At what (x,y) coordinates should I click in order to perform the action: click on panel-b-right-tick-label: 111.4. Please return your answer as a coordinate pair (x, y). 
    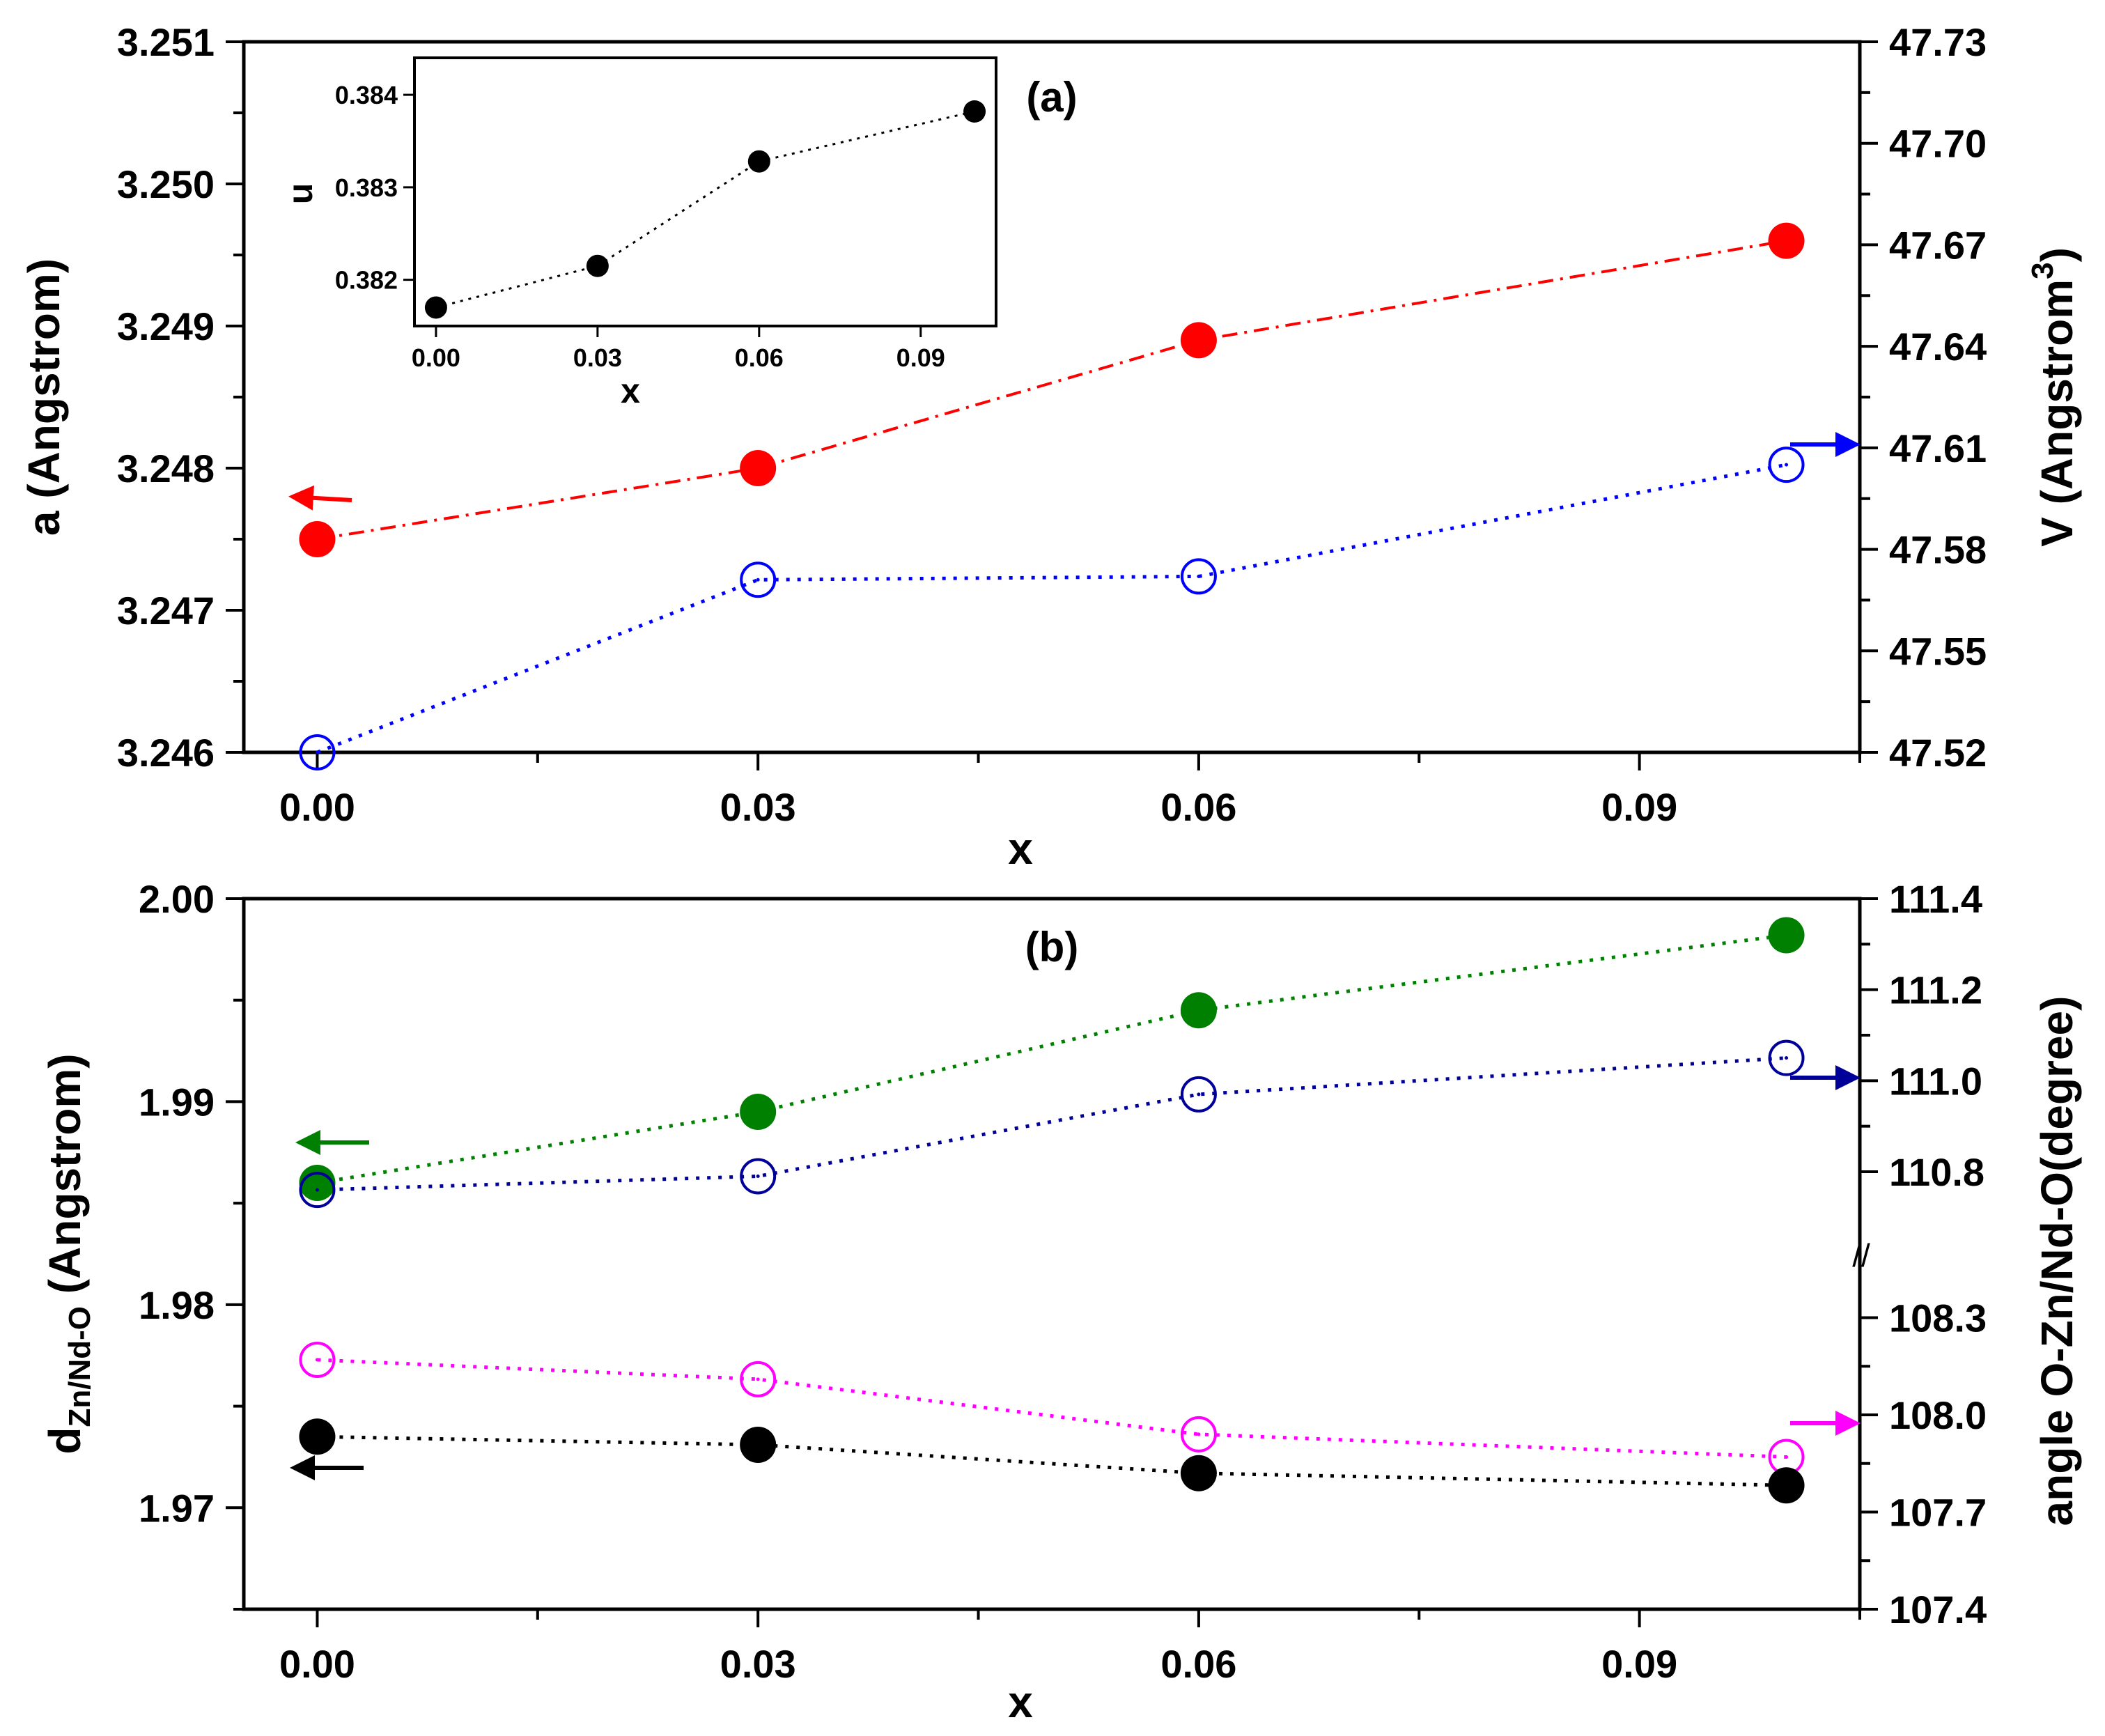
    Looking at the image, I should click on (1935, 899).